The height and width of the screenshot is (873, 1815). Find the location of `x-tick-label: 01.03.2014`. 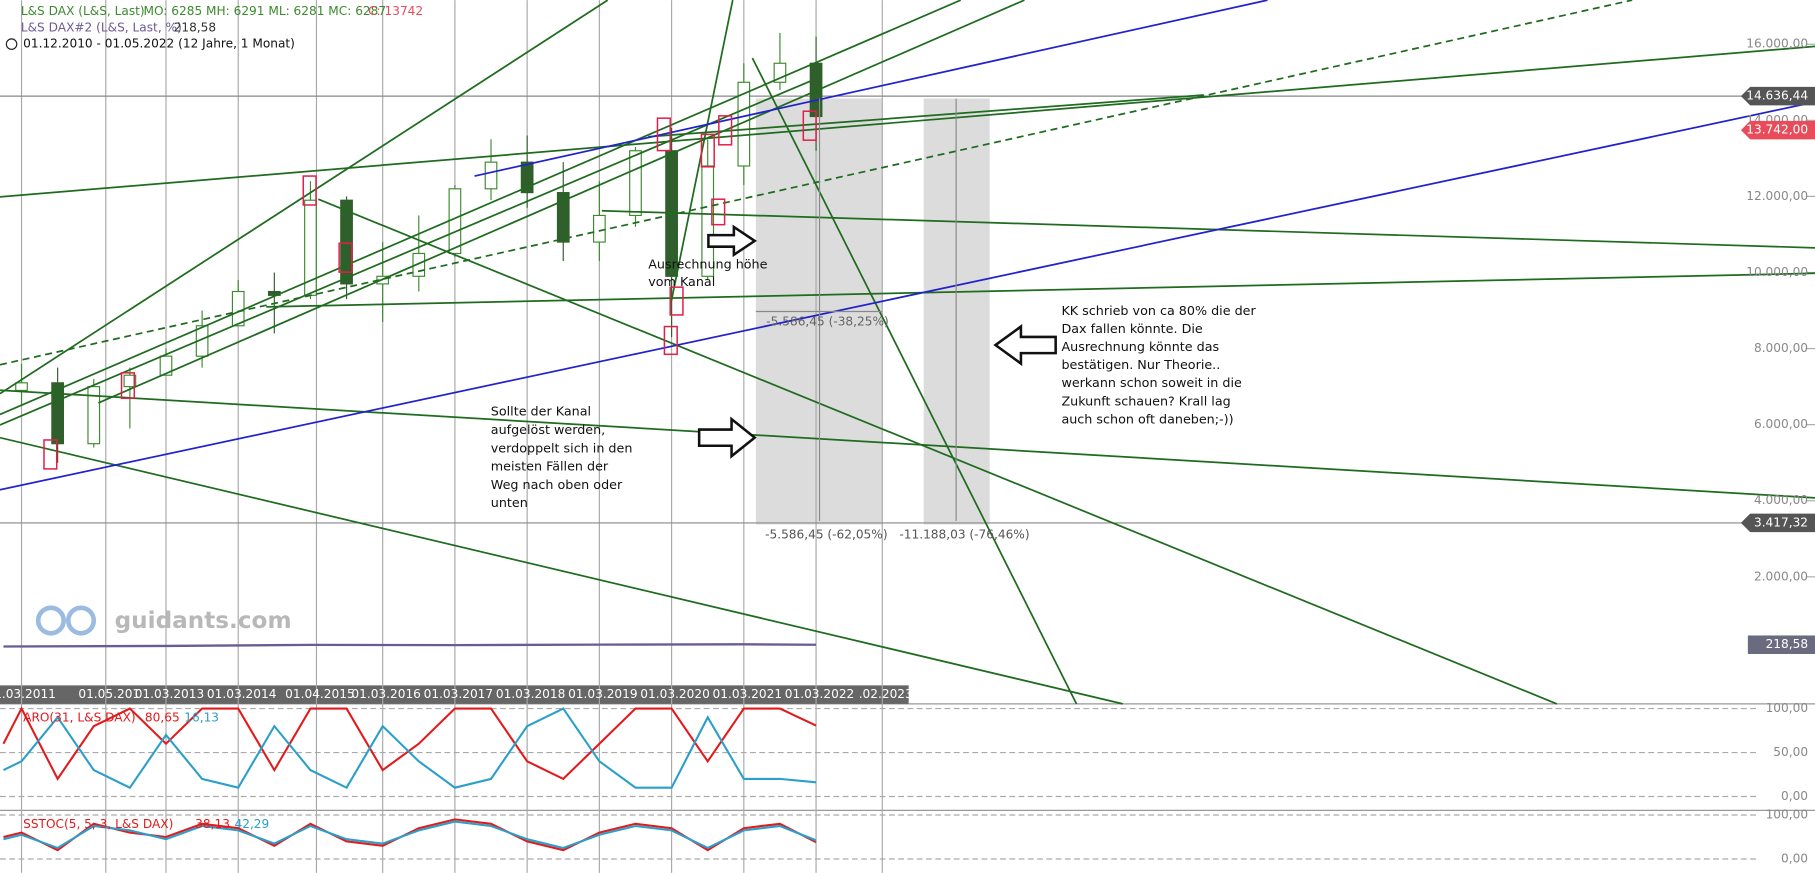

x-tick-label: 01.03.2014 is located at coordinates (242, 694).